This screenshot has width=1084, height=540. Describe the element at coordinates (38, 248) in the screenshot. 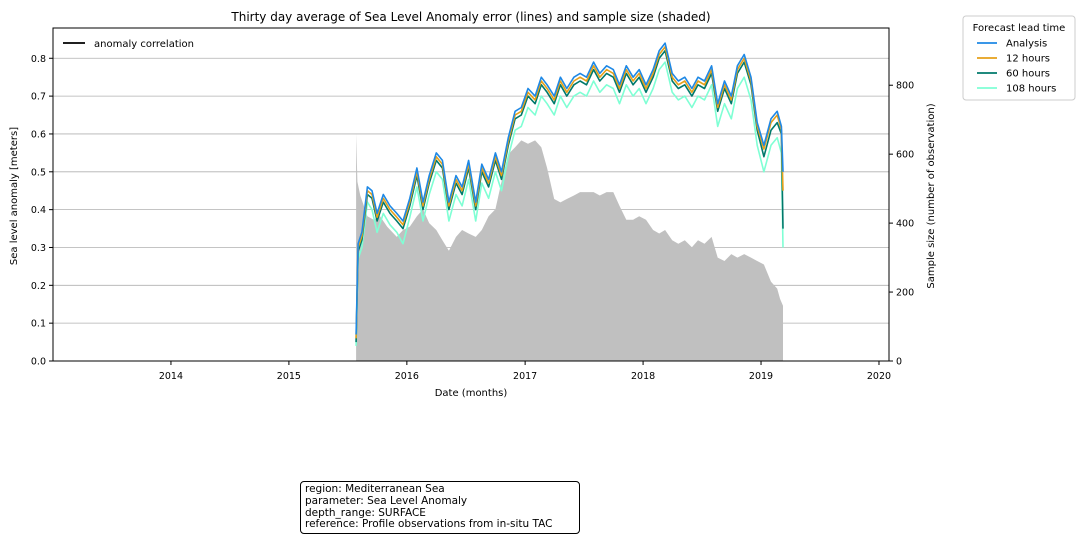

I see `y-tick-label: 0.3` at that location.